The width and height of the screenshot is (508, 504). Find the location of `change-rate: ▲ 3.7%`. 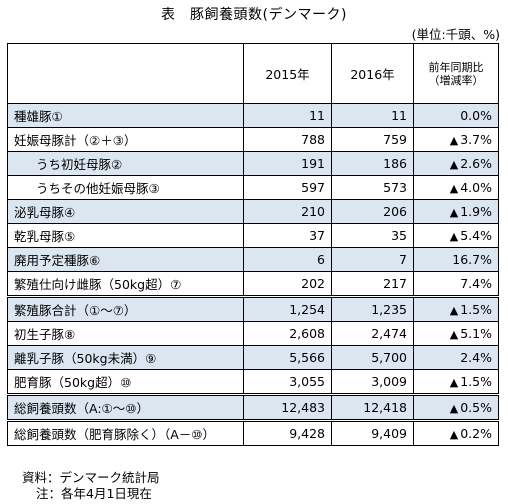

change-rate: ▲ 3.7% is located at coordinates (456, 139).